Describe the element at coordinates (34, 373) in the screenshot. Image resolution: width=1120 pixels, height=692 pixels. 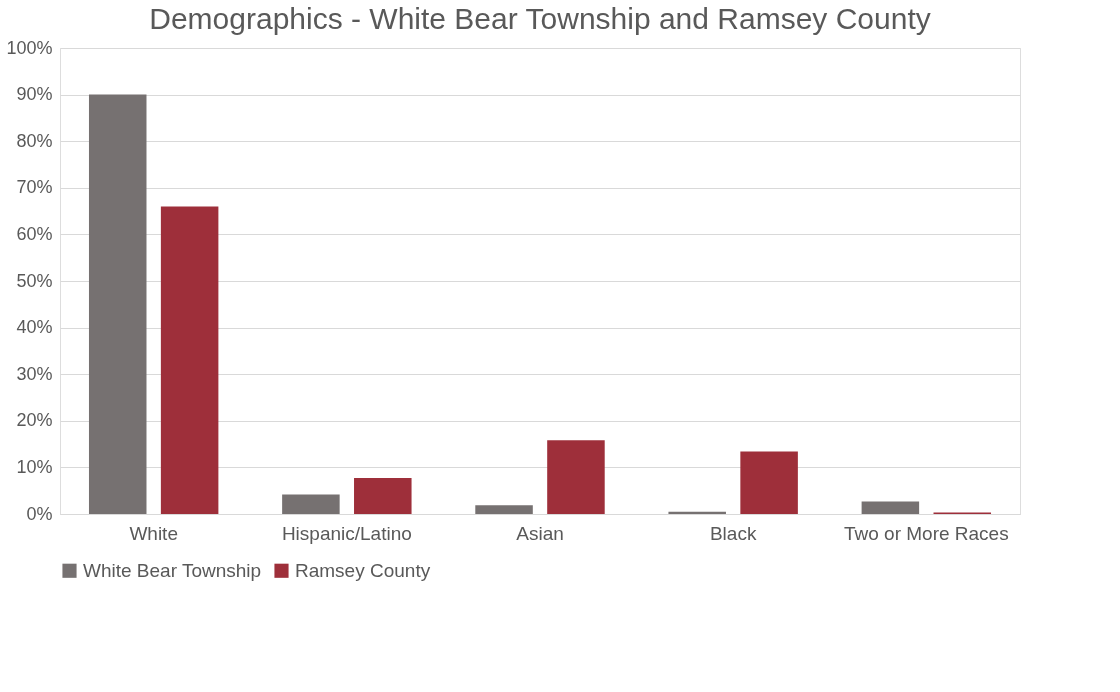
I see `y-tick-label: 30%` at that location.